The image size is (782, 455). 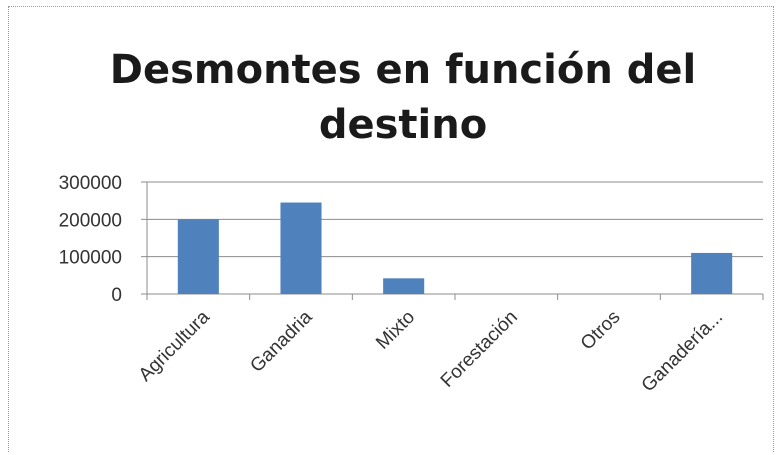 What do you see at coordinates (90, 258) in the screenshot?
I see `y-tick-label: 100000` at bounding box center [90, 258].